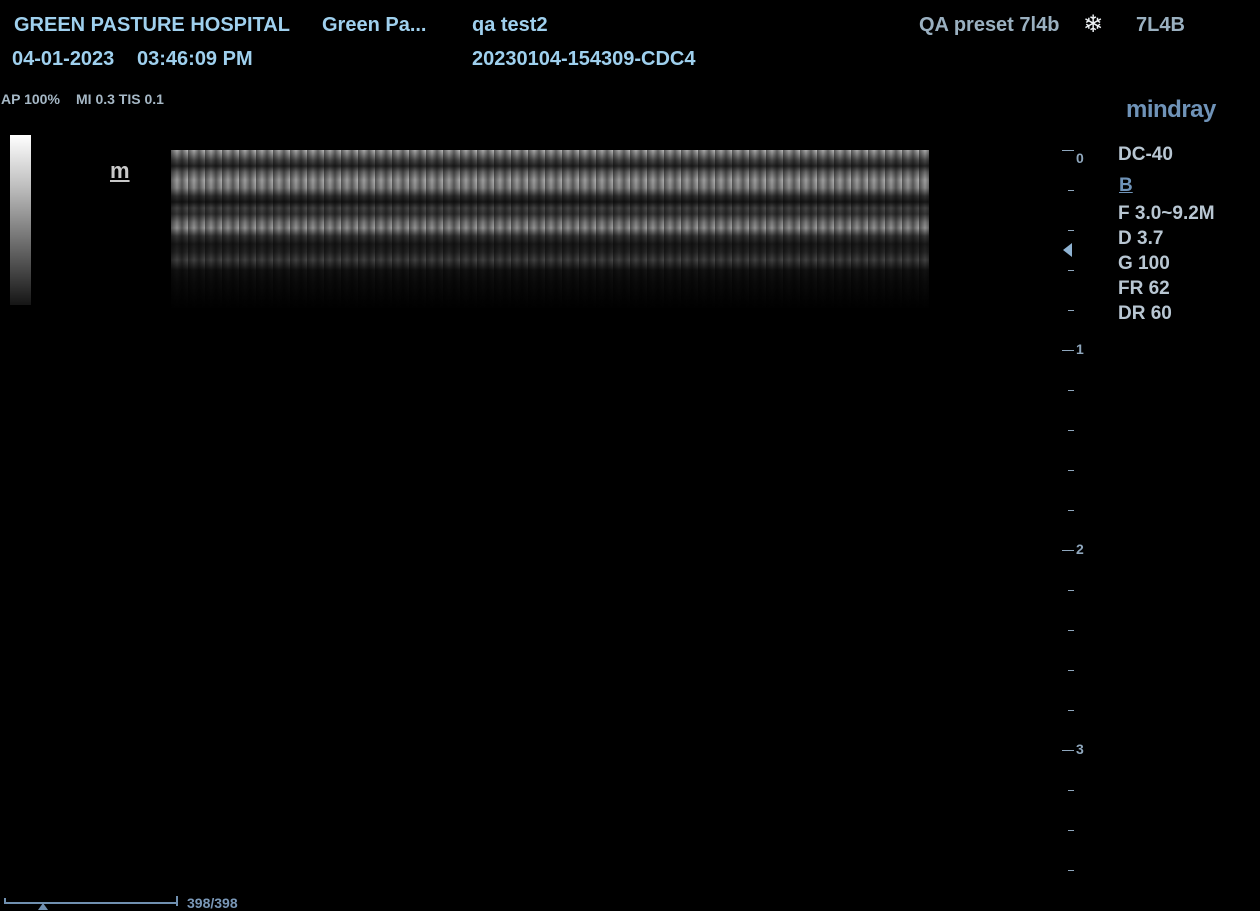  Describe the element at coordinates (212, 903) in the screenshot. I see `cine-frame-count: 398/398` at that location.